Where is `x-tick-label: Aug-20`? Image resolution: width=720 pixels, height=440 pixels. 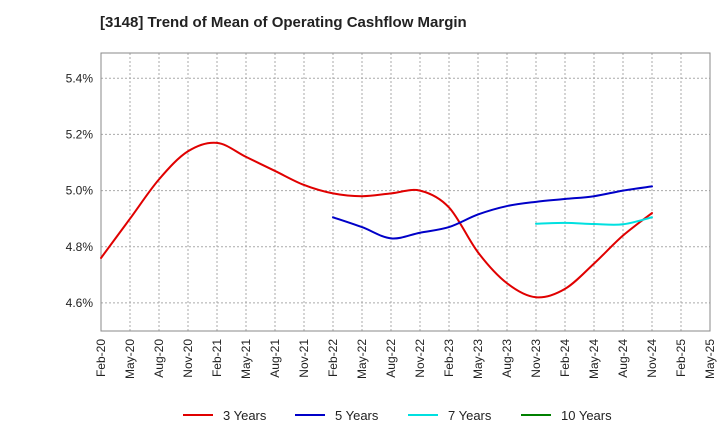
x-tick-label: Aug-20 is located at coordinates (159, 358).